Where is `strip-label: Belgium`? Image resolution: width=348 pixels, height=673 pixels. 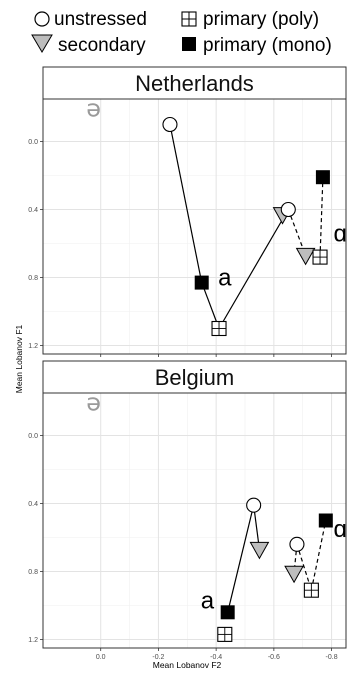
strip-label: Belgium is located at coordinates (194, 377).